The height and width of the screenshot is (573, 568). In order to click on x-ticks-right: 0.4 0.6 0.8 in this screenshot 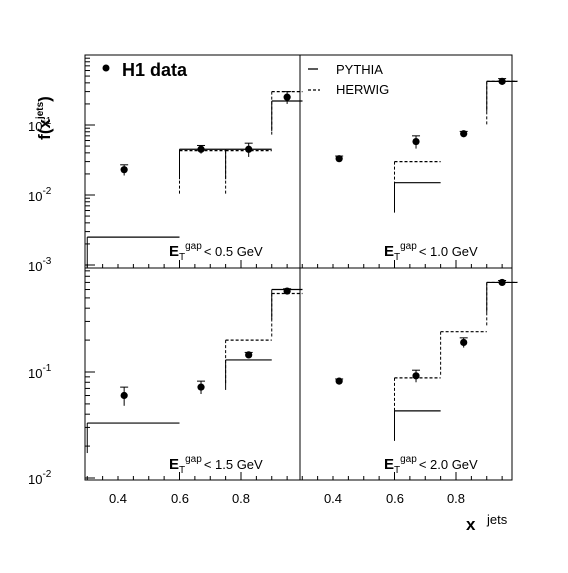, I will do `click(394, 498)`.